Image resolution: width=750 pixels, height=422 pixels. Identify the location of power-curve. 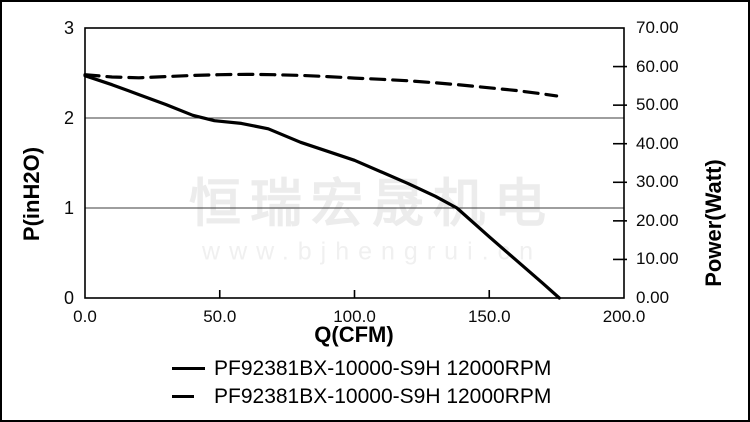
(321, 85).